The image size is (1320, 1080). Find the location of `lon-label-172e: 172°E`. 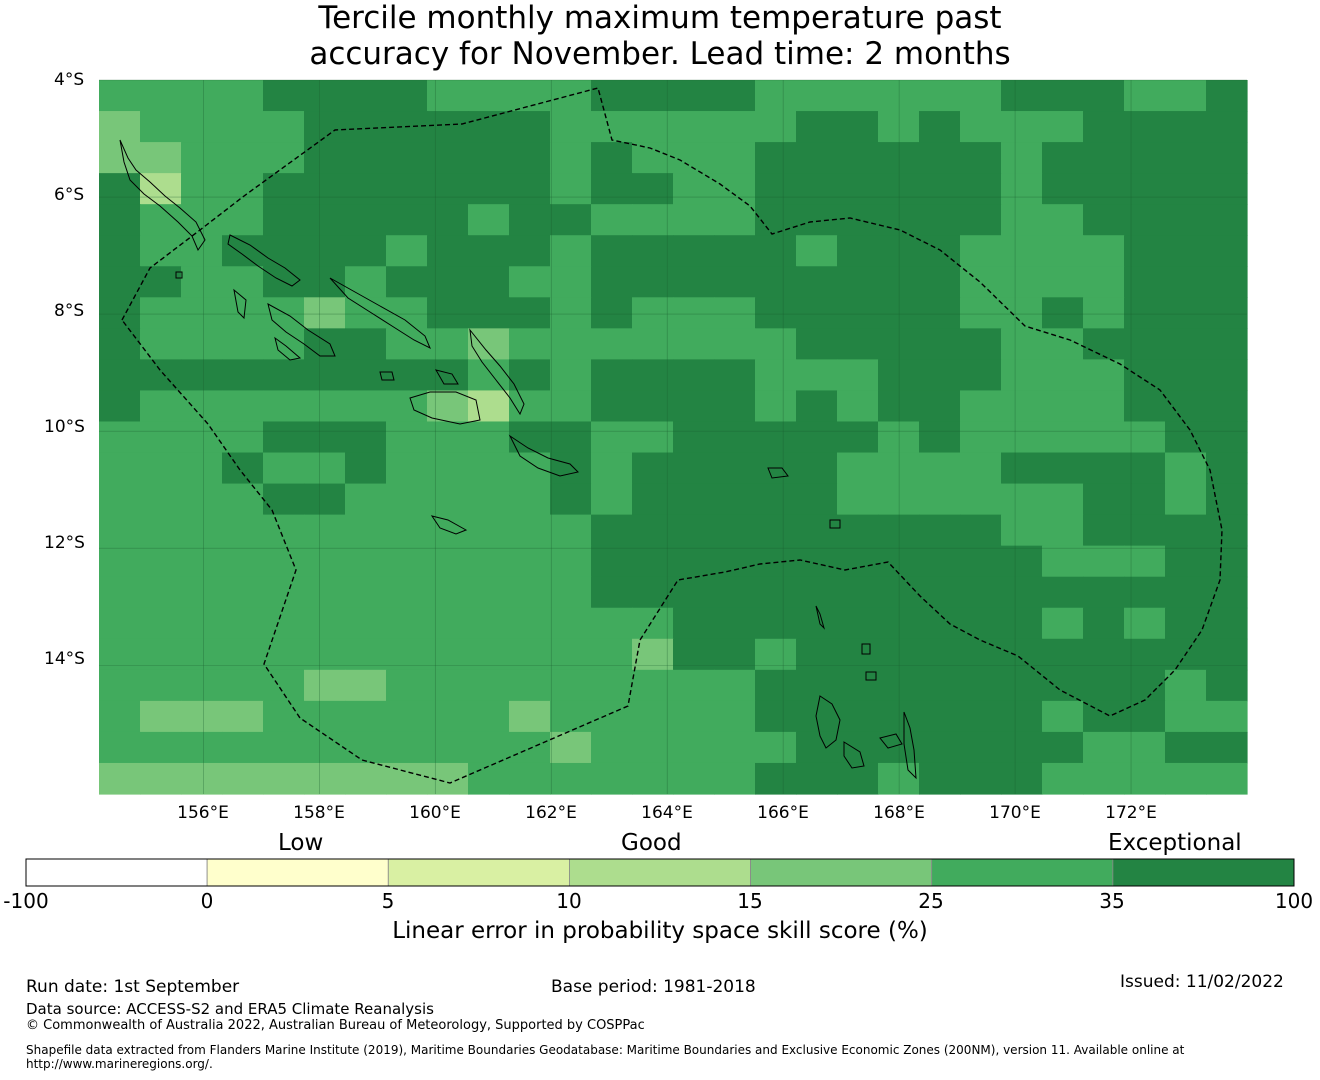

lon-label-172e: 172°E is located at coordinates (1131, 813).